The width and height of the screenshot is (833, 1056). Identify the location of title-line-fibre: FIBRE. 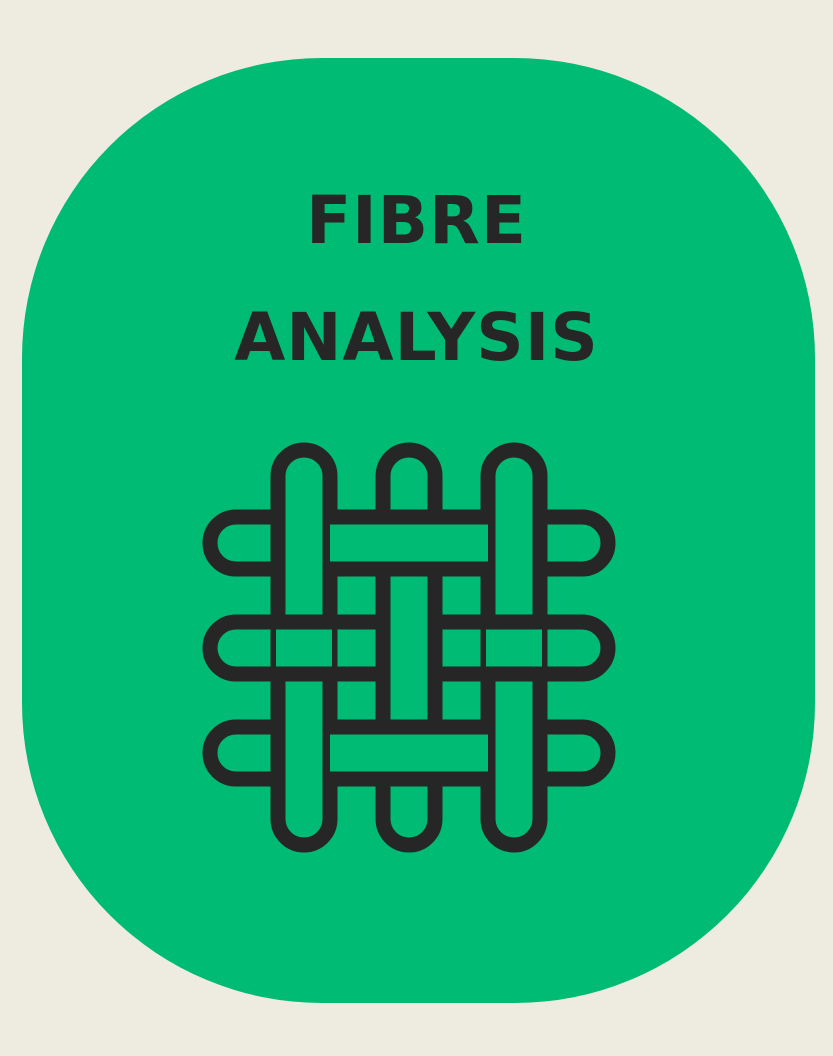
(416, 220).